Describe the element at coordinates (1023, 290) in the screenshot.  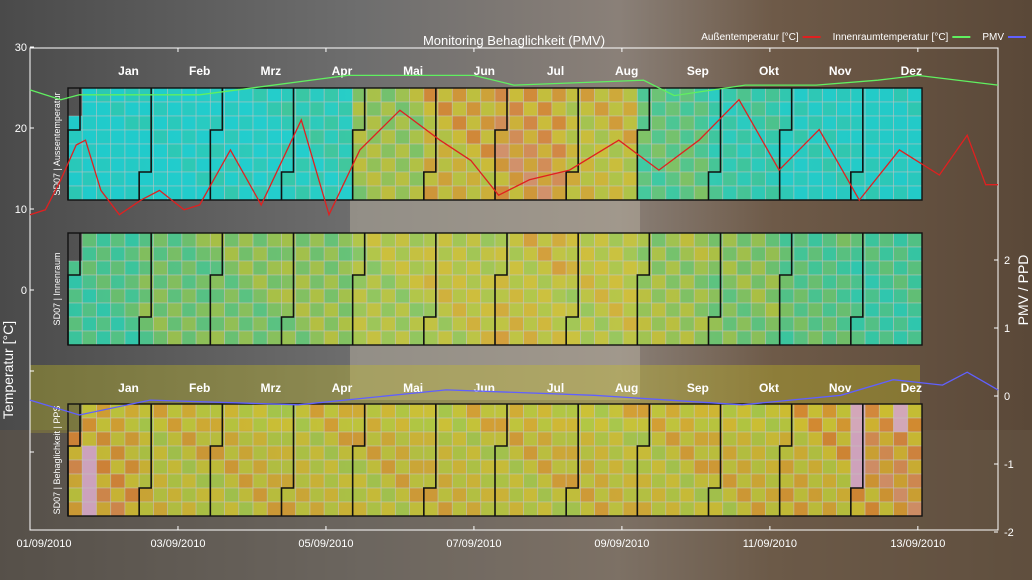
I see `right-axis-label: PMV / PPD` at that location.